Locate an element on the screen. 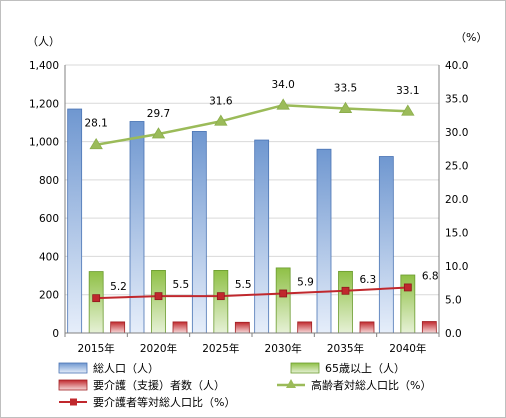  data-label: 29.7 is located at coordinates (158, 114).